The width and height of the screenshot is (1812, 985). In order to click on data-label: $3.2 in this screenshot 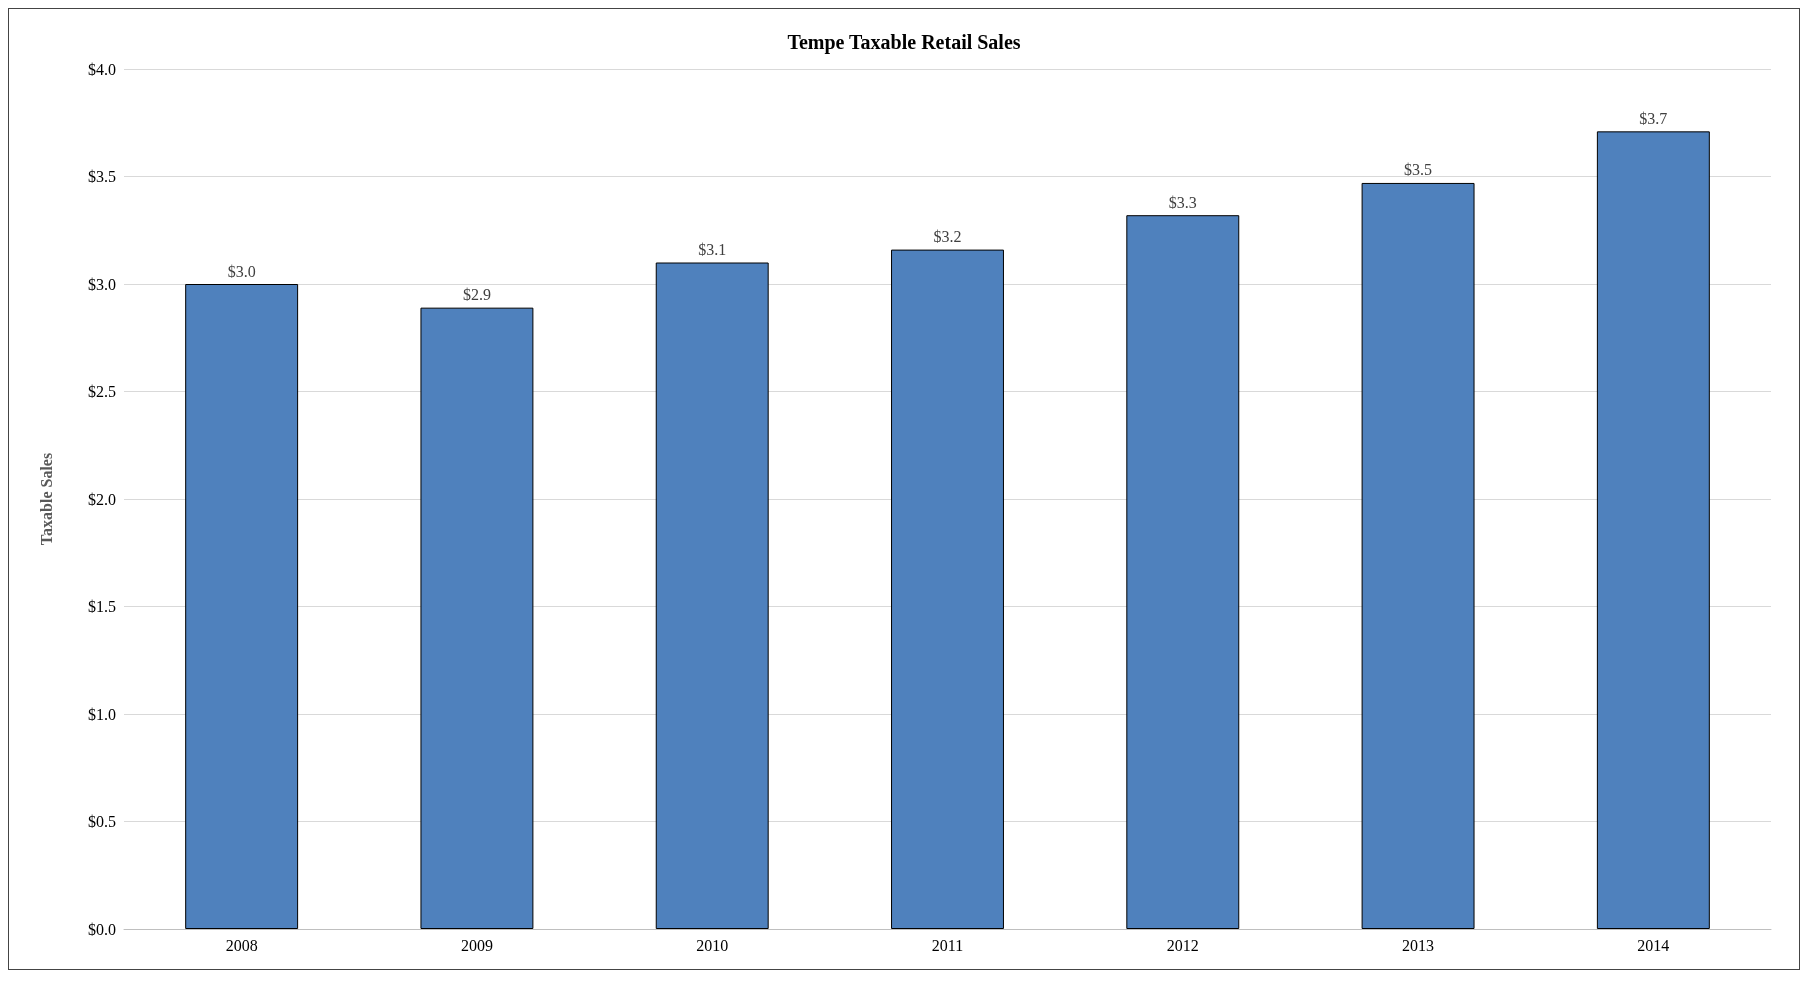, I will do `click(947, 237)`.